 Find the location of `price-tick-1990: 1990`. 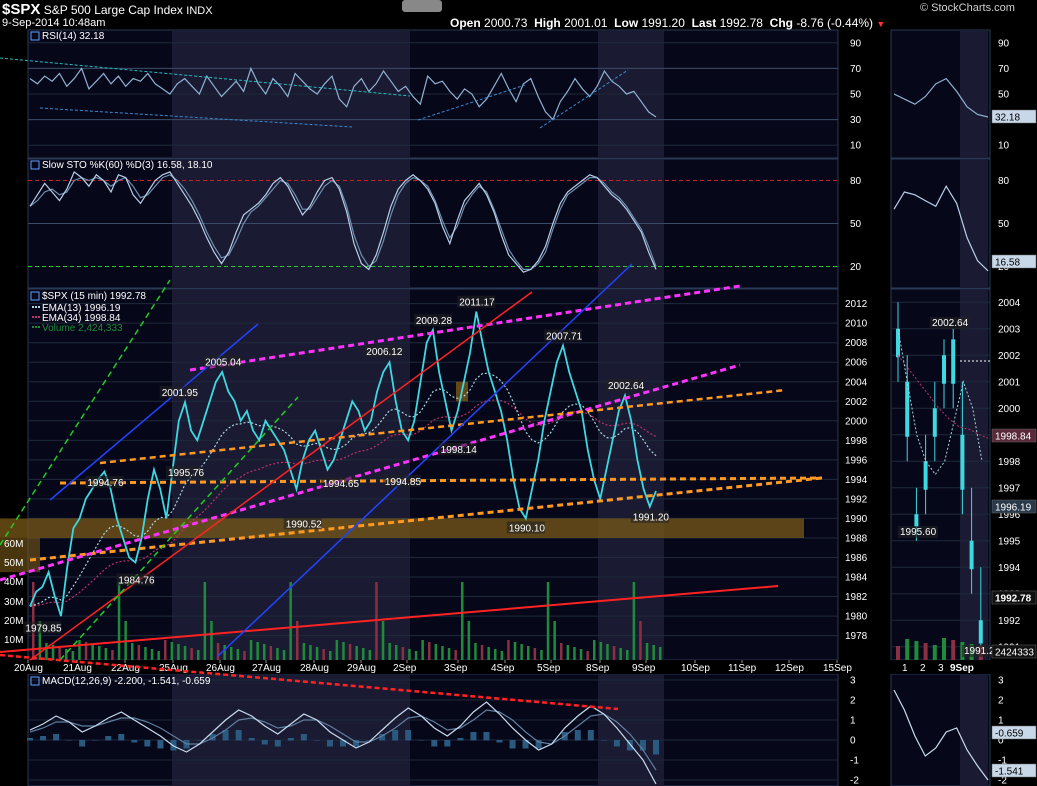

price-tick-1990: 1990 is located at coordinates (856, 519).